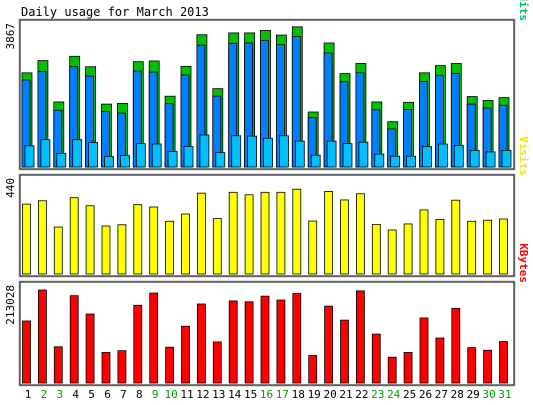  Describe the element at coordinates (441, 394) in the screenshot. I see `x-tick-label: 27` at that location.